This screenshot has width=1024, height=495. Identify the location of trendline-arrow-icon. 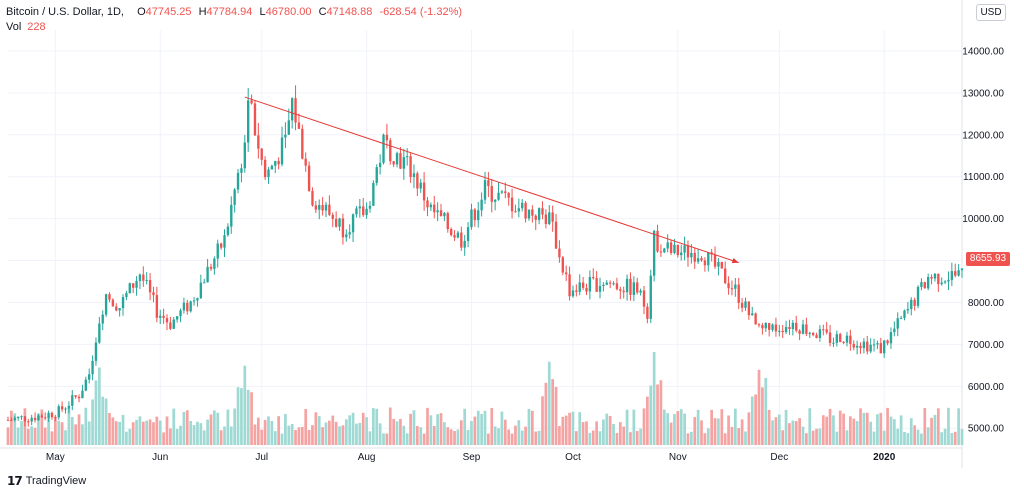
(735, 261).